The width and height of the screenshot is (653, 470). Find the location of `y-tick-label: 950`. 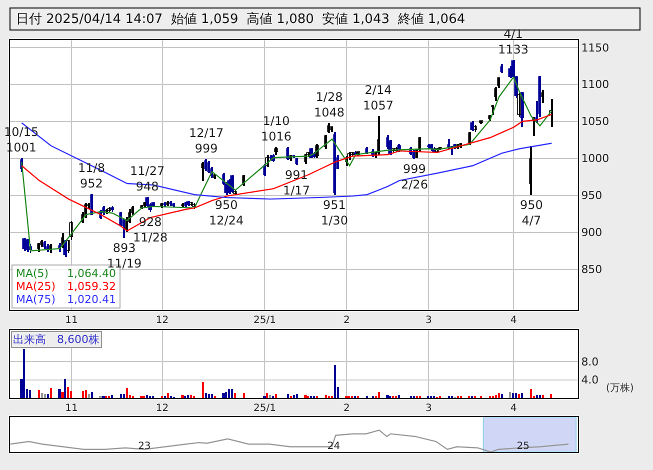

y-tick-label: 950 is located at coordinates (591, 195).